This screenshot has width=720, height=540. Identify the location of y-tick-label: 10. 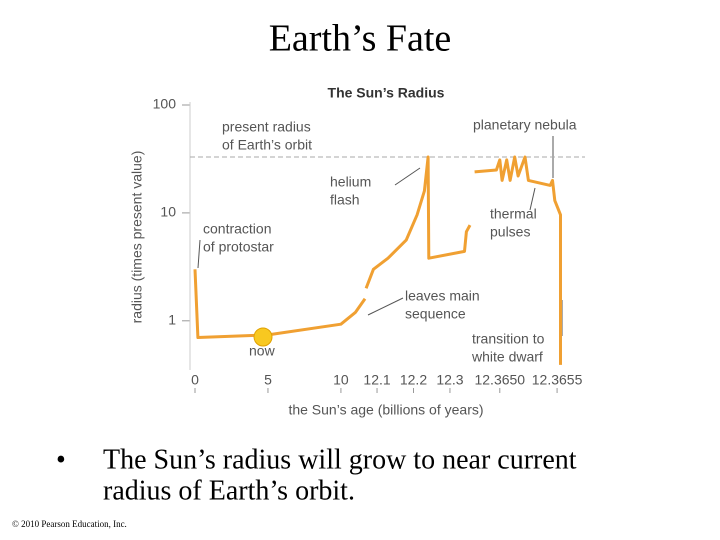
(168, 212).